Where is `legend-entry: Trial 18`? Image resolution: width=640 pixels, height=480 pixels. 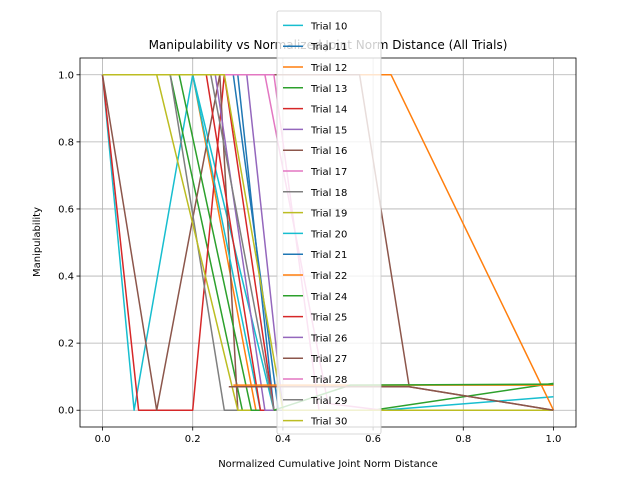
legend-entry: Trial 18 is located at coordinates (328, 193).